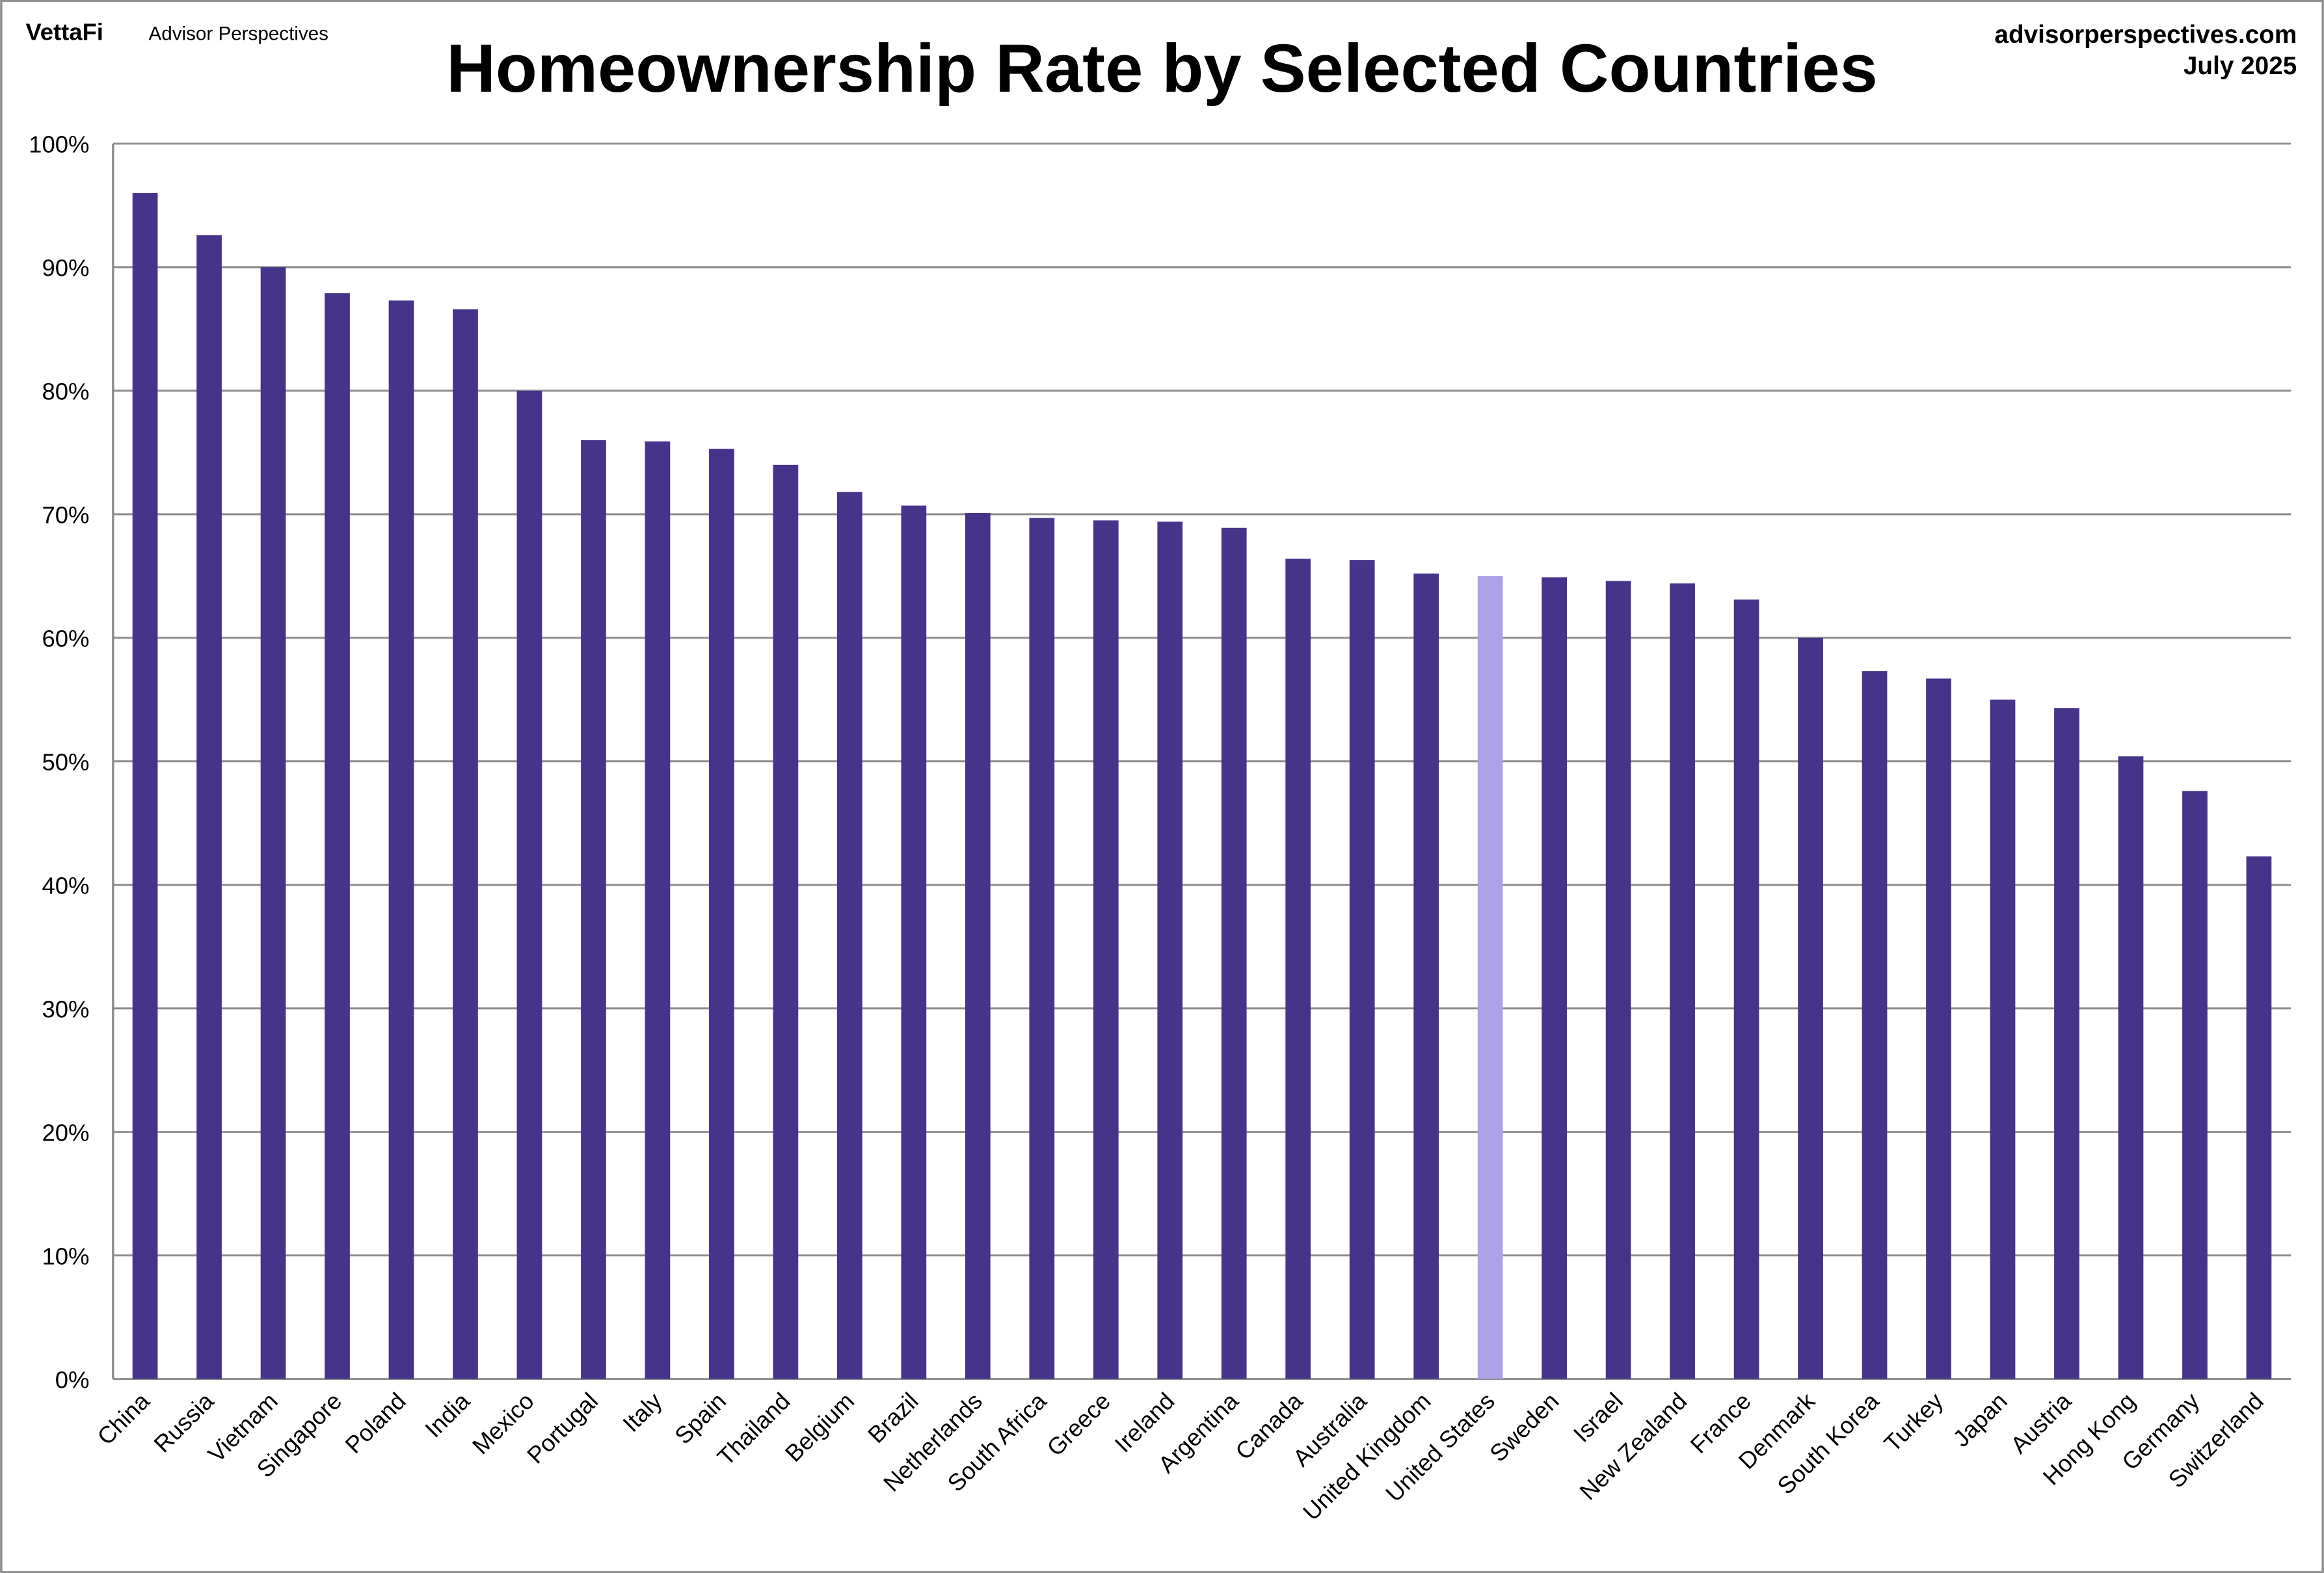  What do you see at coordinates (64, 31) in the screenshot?
I see `logo-brand: VettaFi` at bounding box center [64, 31].